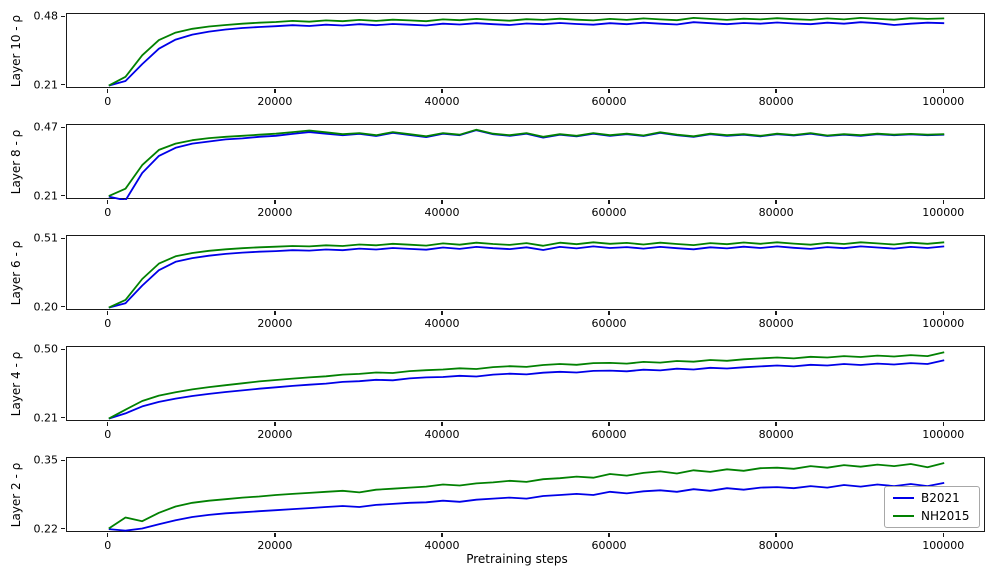 The image size is (997, 581). Describe the element at coordinates (517, 559) in the screenshot. I see `x-axis-label: Pretraining steps` at that location.